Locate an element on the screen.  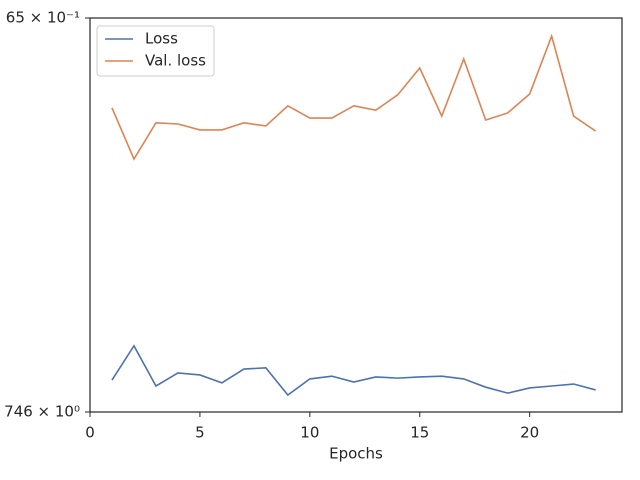
y-tick-label: 746 × 10⁰ is located at coordinates (42, 412).